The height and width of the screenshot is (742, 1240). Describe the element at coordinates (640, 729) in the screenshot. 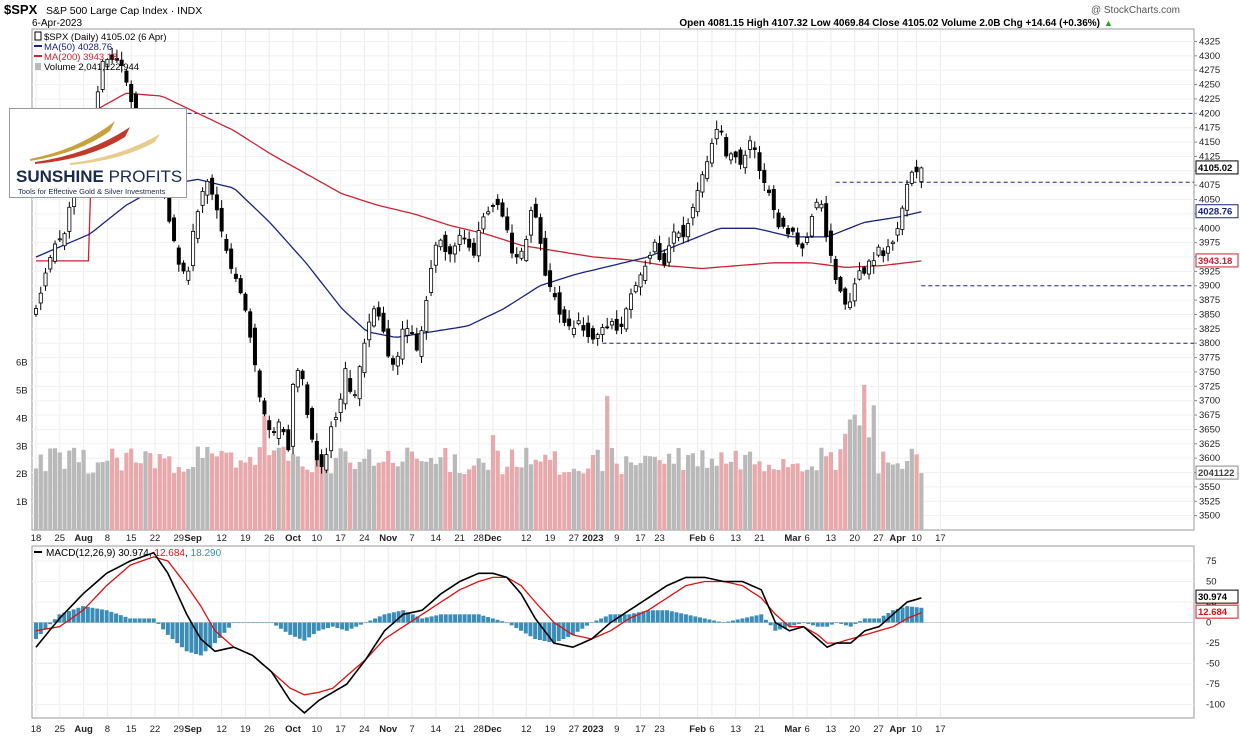

I see `macd-date-tick-label: 17` at that location.